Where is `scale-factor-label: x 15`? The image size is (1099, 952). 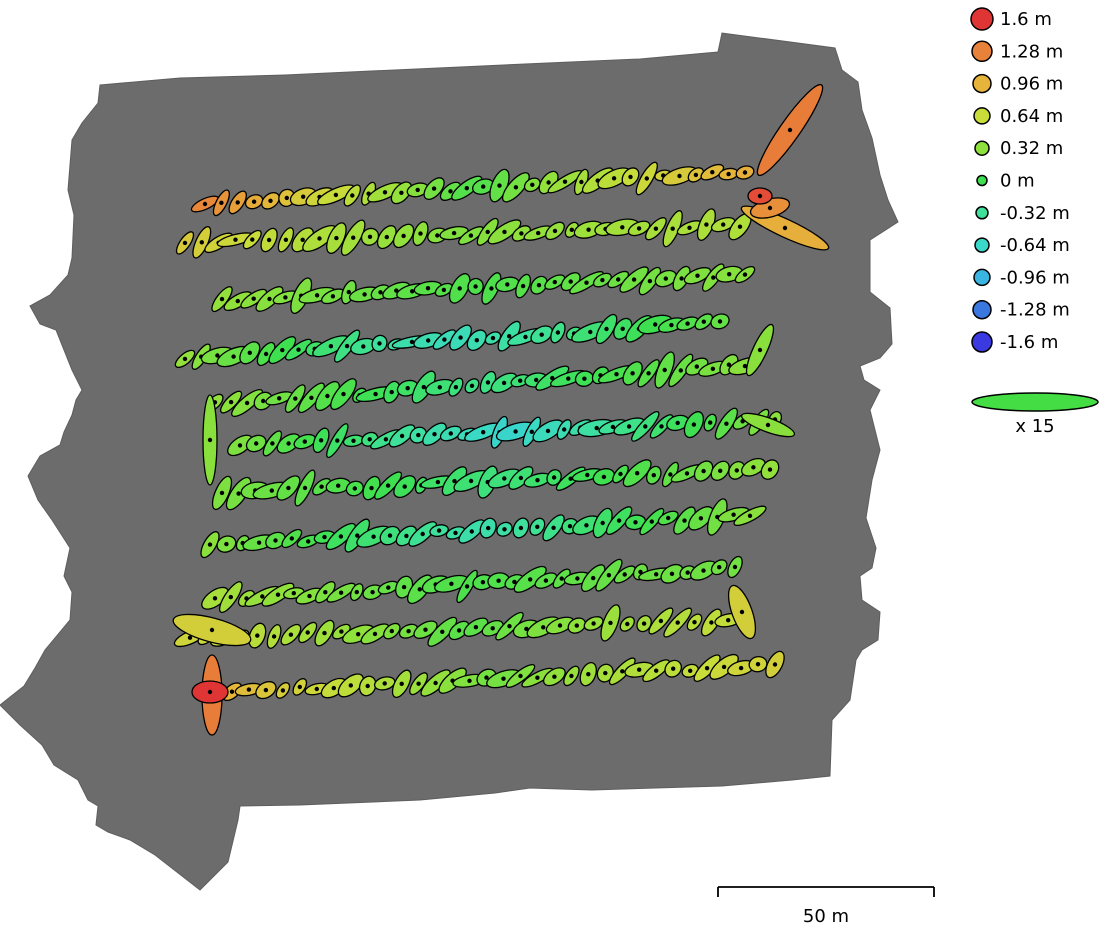 scale-factor-label: x 15 is located at coordinates (1034, 426).